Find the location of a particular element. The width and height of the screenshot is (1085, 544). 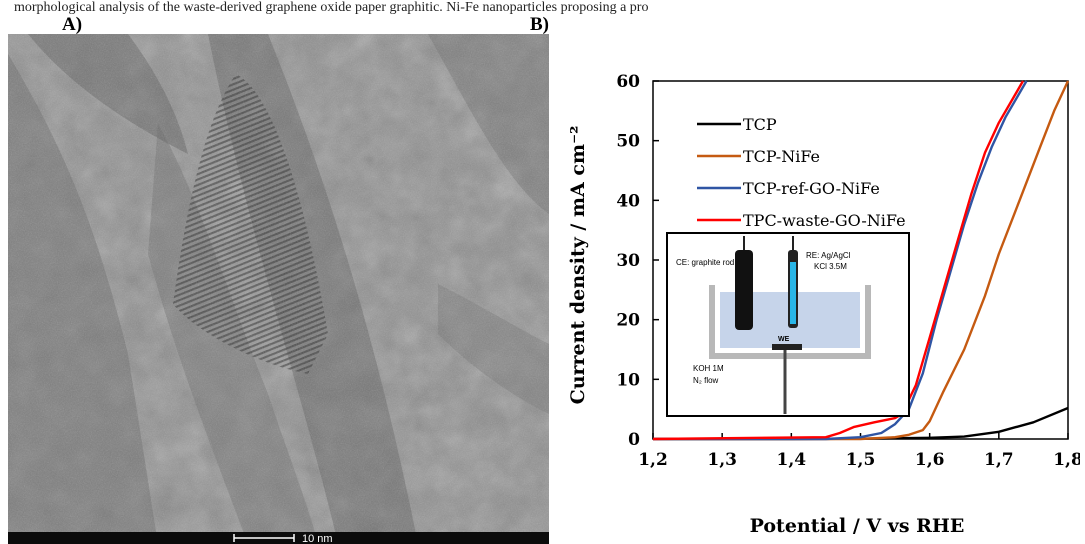

x-tick-label: 1,6 is located at coordinates (930, 460).